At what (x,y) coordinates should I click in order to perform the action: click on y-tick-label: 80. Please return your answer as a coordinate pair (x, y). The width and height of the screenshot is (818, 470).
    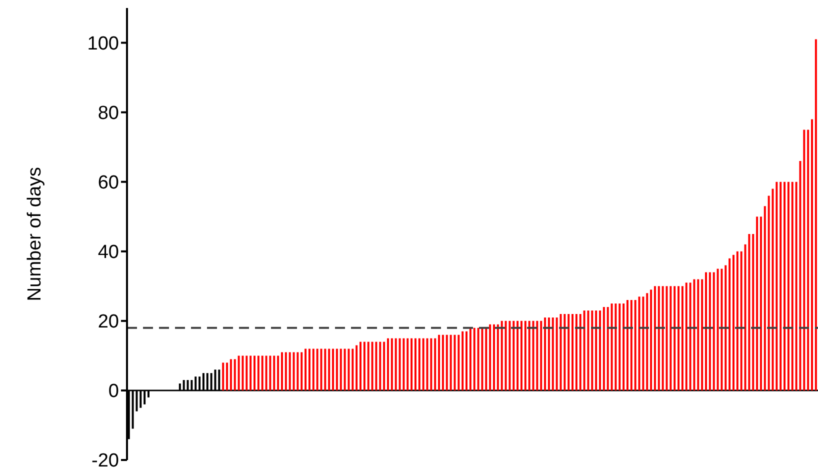
    Looking at the image, I should click on (108, 113).